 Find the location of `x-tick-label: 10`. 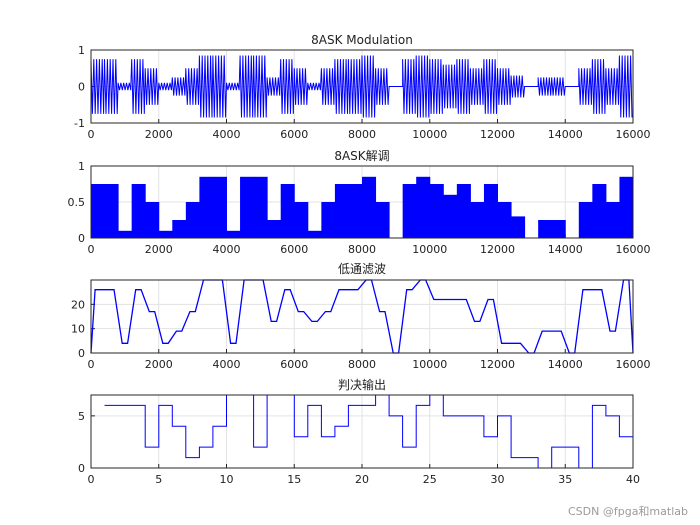

x-tick-label: 10 is located at coordinates (227, 479).